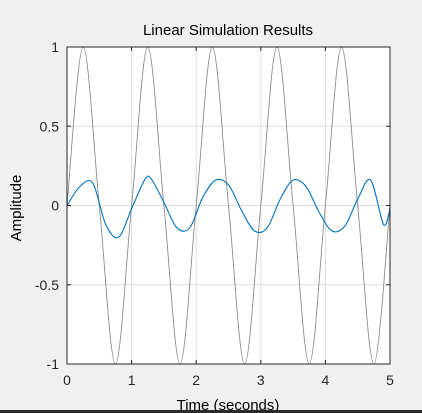  I want to click on y-axis-label: Amplitude, so click(16, 208).